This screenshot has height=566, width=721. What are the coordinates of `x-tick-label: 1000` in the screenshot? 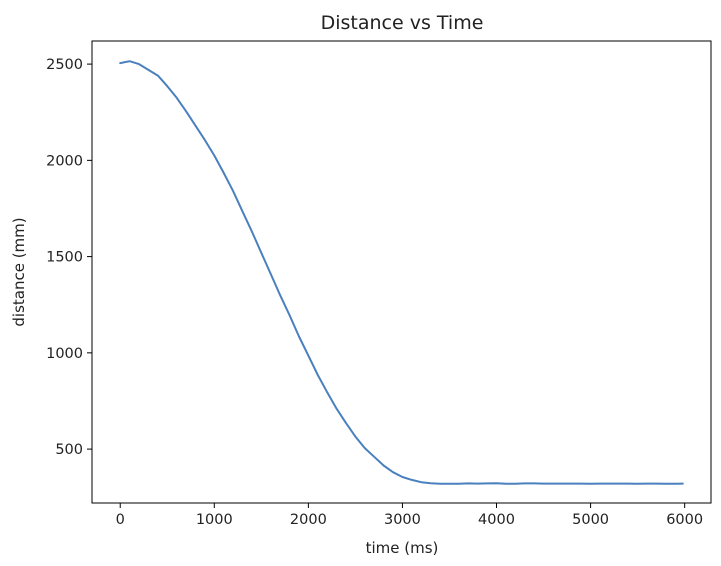 It's located at (214, 520).